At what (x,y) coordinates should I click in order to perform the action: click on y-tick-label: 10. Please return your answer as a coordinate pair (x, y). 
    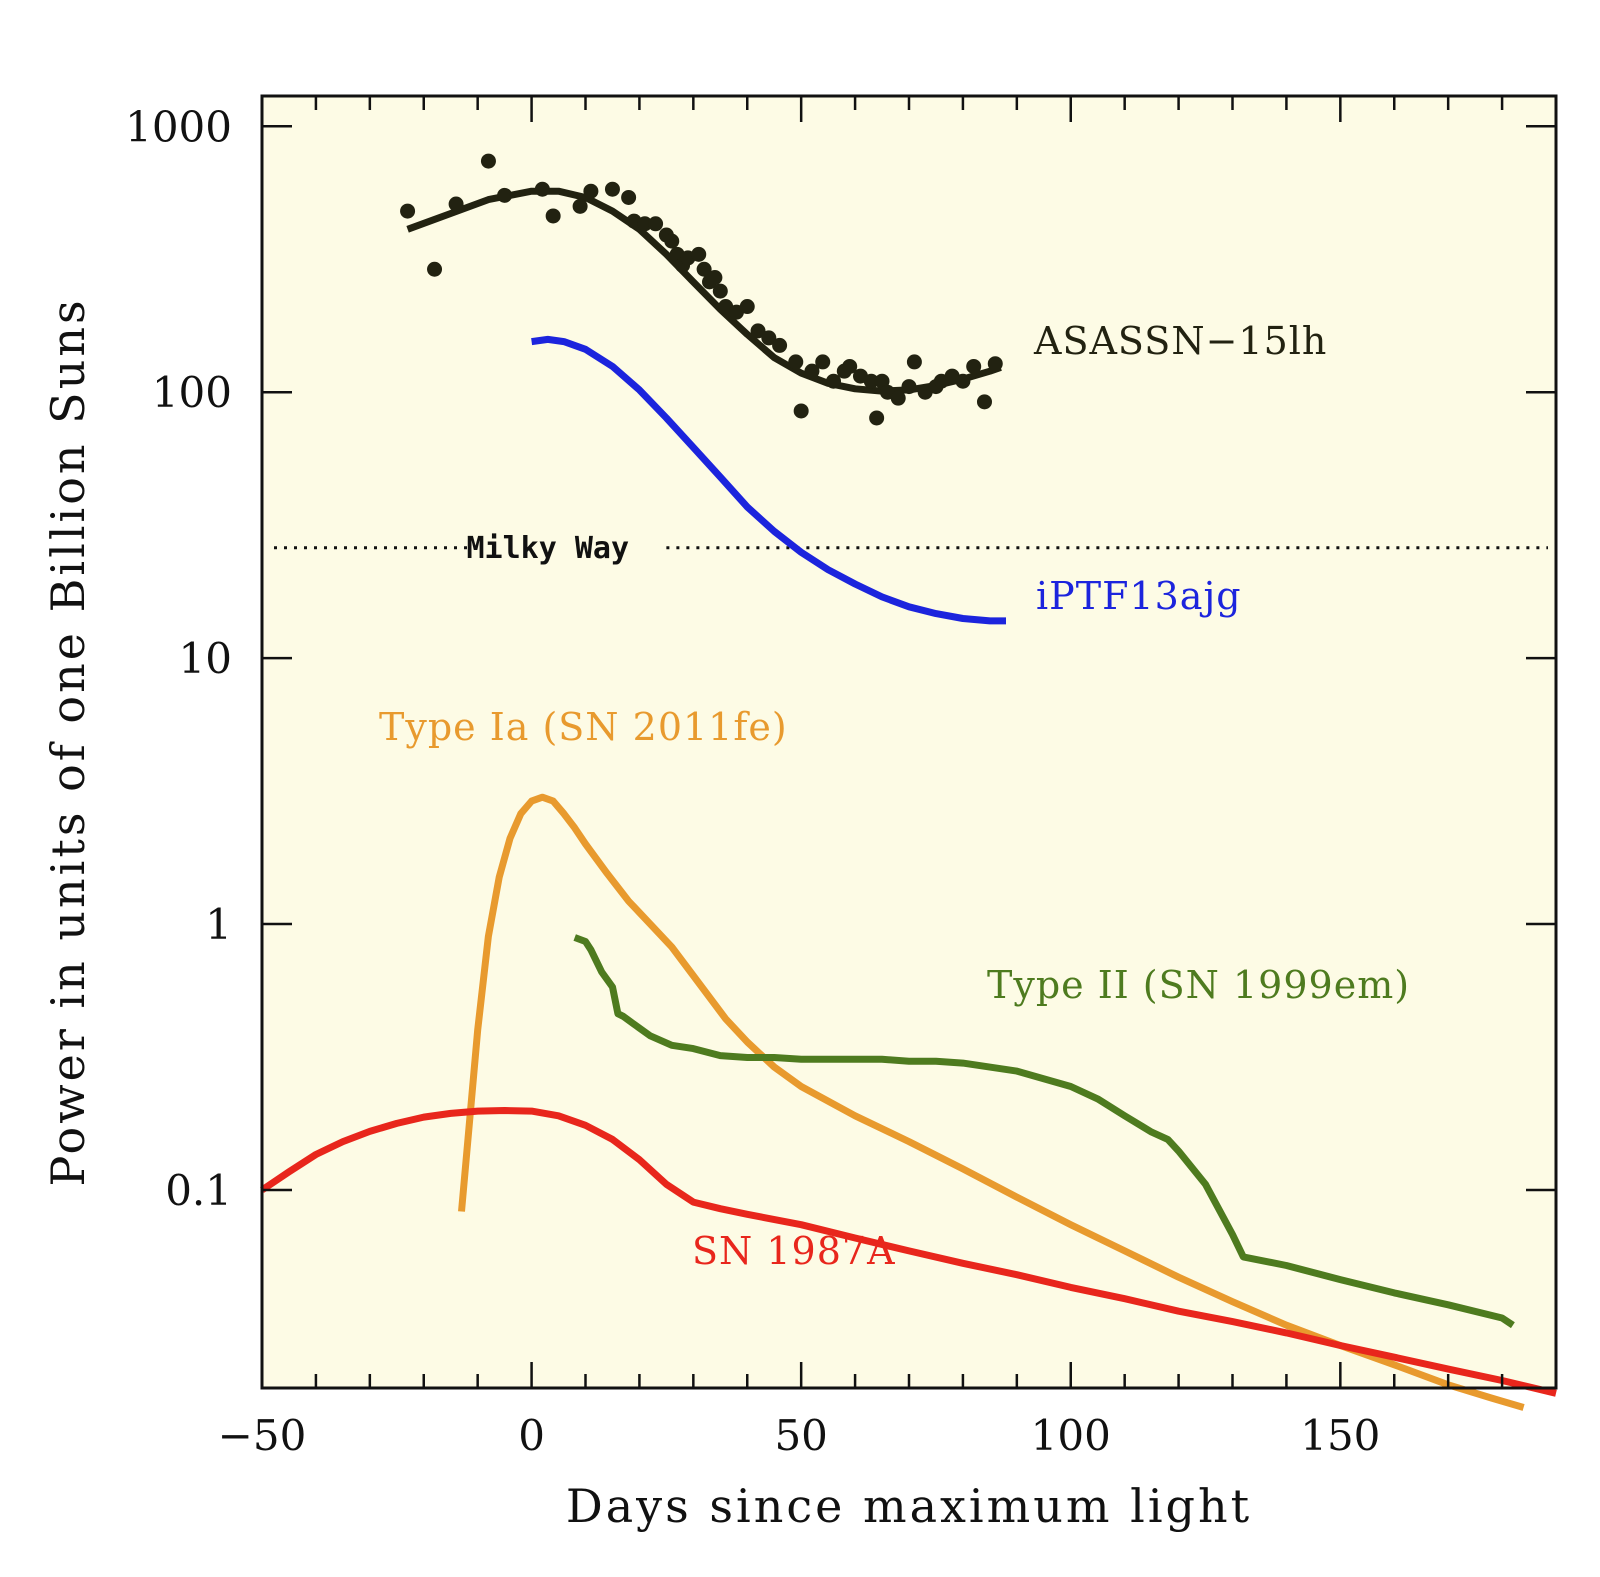
    Looking at the image, I should click on (205, 658).